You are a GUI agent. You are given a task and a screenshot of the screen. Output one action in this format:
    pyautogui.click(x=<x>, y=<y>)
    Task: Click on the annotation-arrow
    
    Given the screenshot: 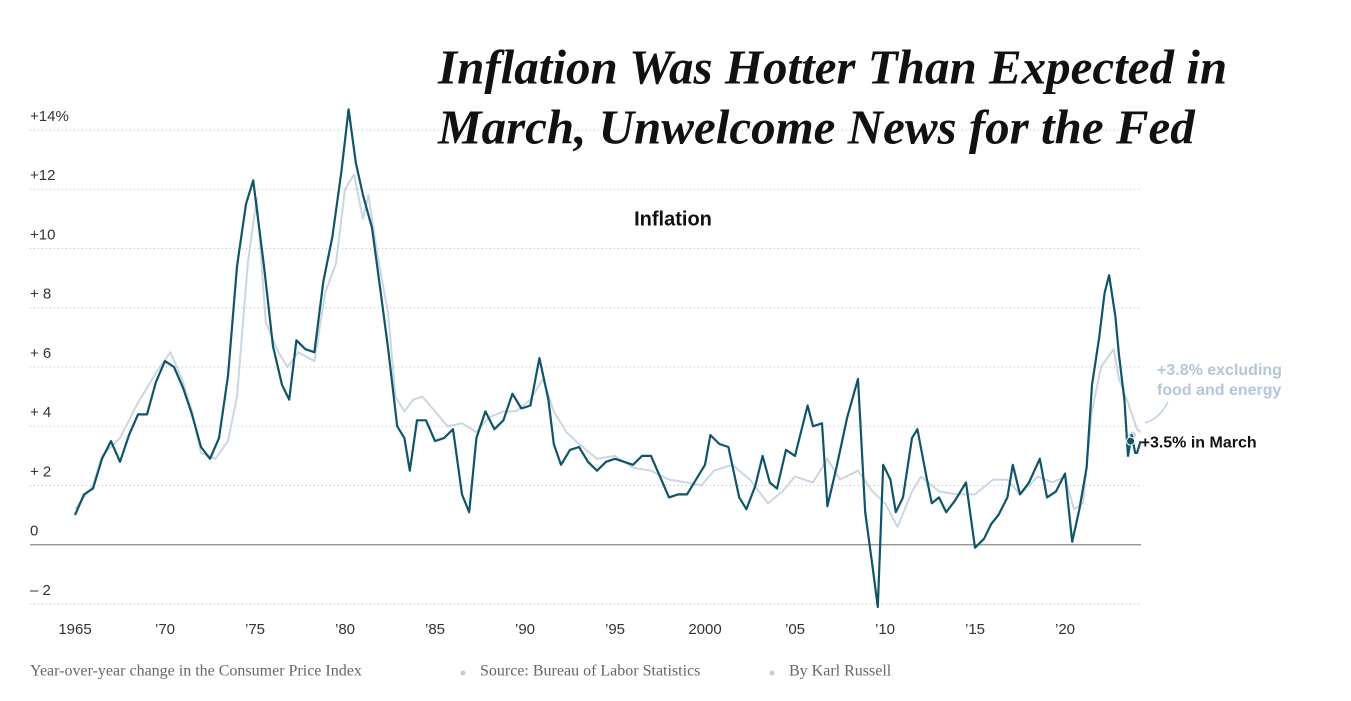 What is the action you would take?
    pyautogui.click(x=1156, y=412)
    